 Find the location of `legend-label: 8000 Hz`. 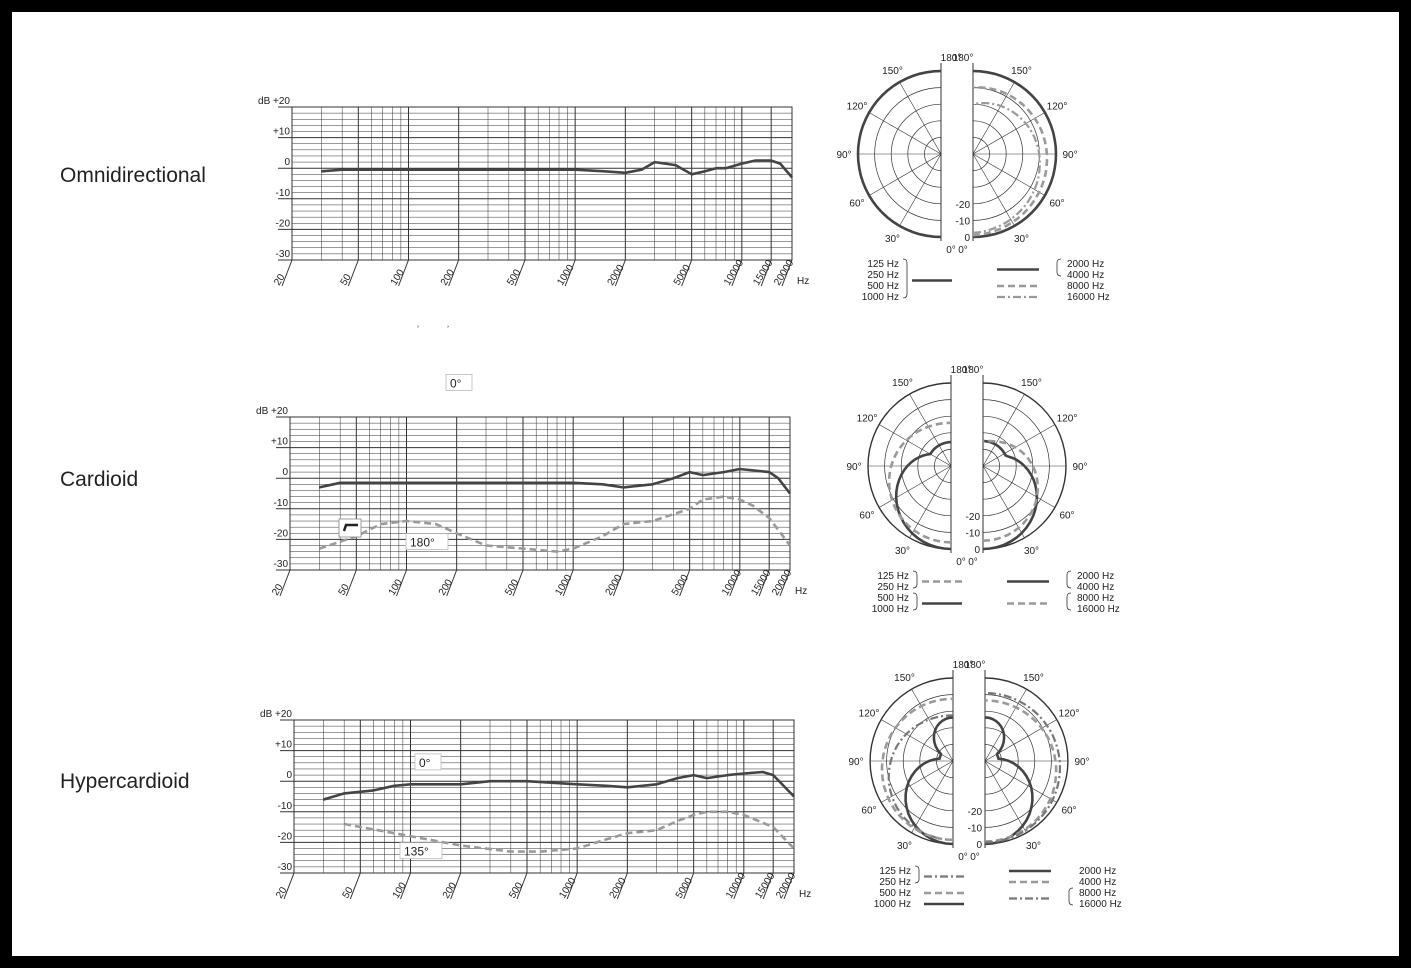

legend-label: 8000 Hz is located at coordinates (1095, 598).